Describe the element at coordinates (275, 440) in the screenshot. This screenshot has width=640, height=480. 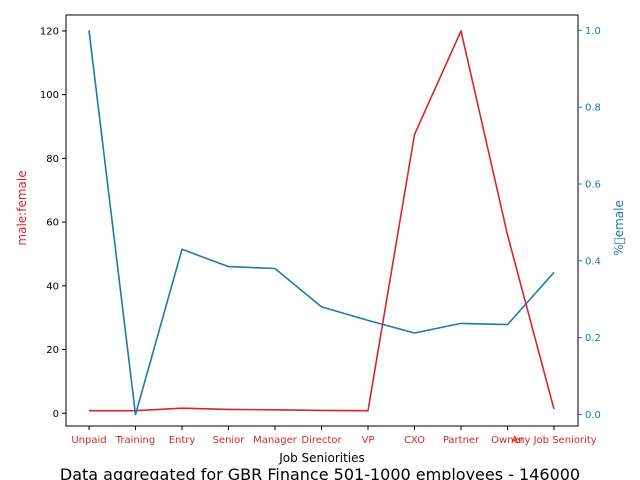
I see `x-tick-label: Manager` at that location.